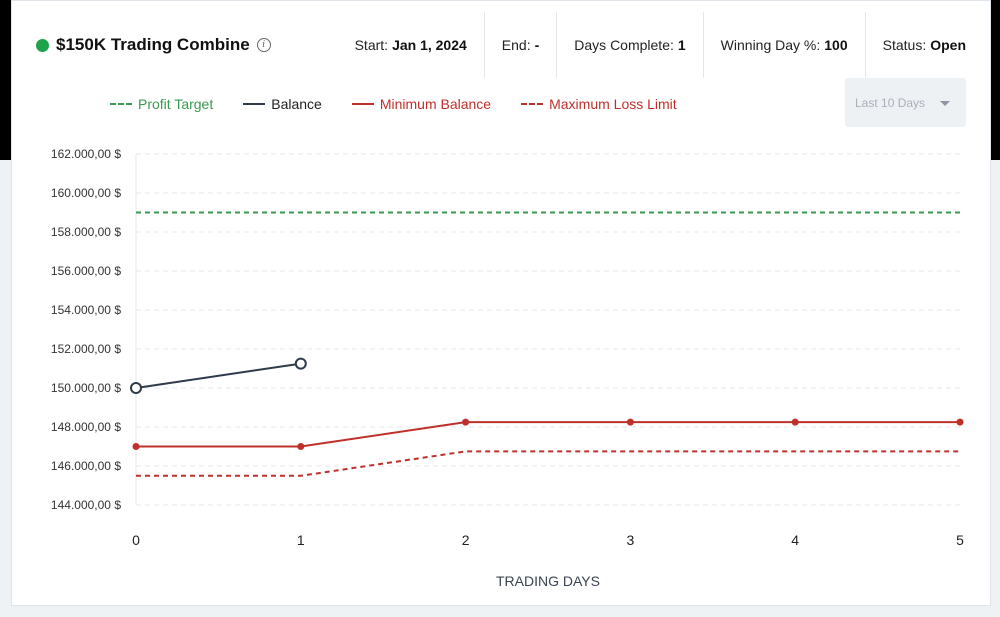 The width and height of the screenshot is (1000, 617). I want to click on stat-start: Start: Jan 1, 2024, so click(411, 45).